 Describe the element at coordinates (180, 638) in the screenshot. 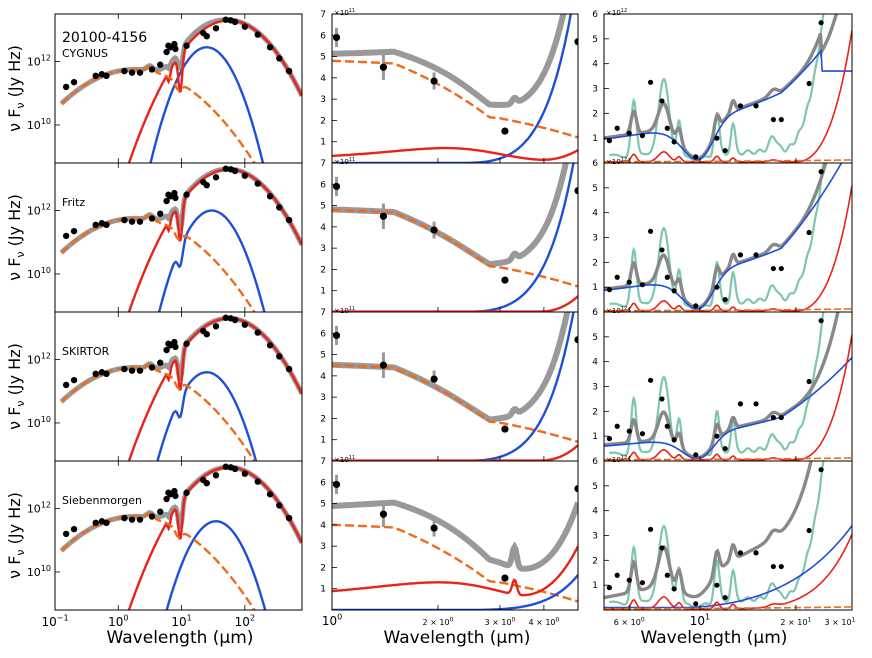

I see `col1-xlabel: Wavelength (μm)` at that location.